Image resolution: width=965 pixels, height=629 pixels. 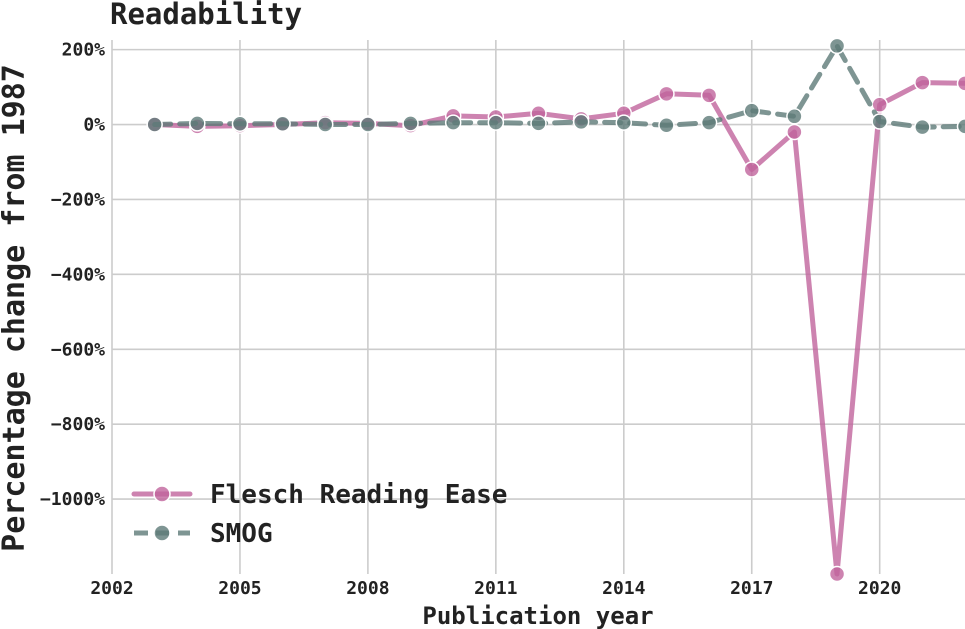 I want to click on legend-marker-flesch, so click(x=162, y=494).